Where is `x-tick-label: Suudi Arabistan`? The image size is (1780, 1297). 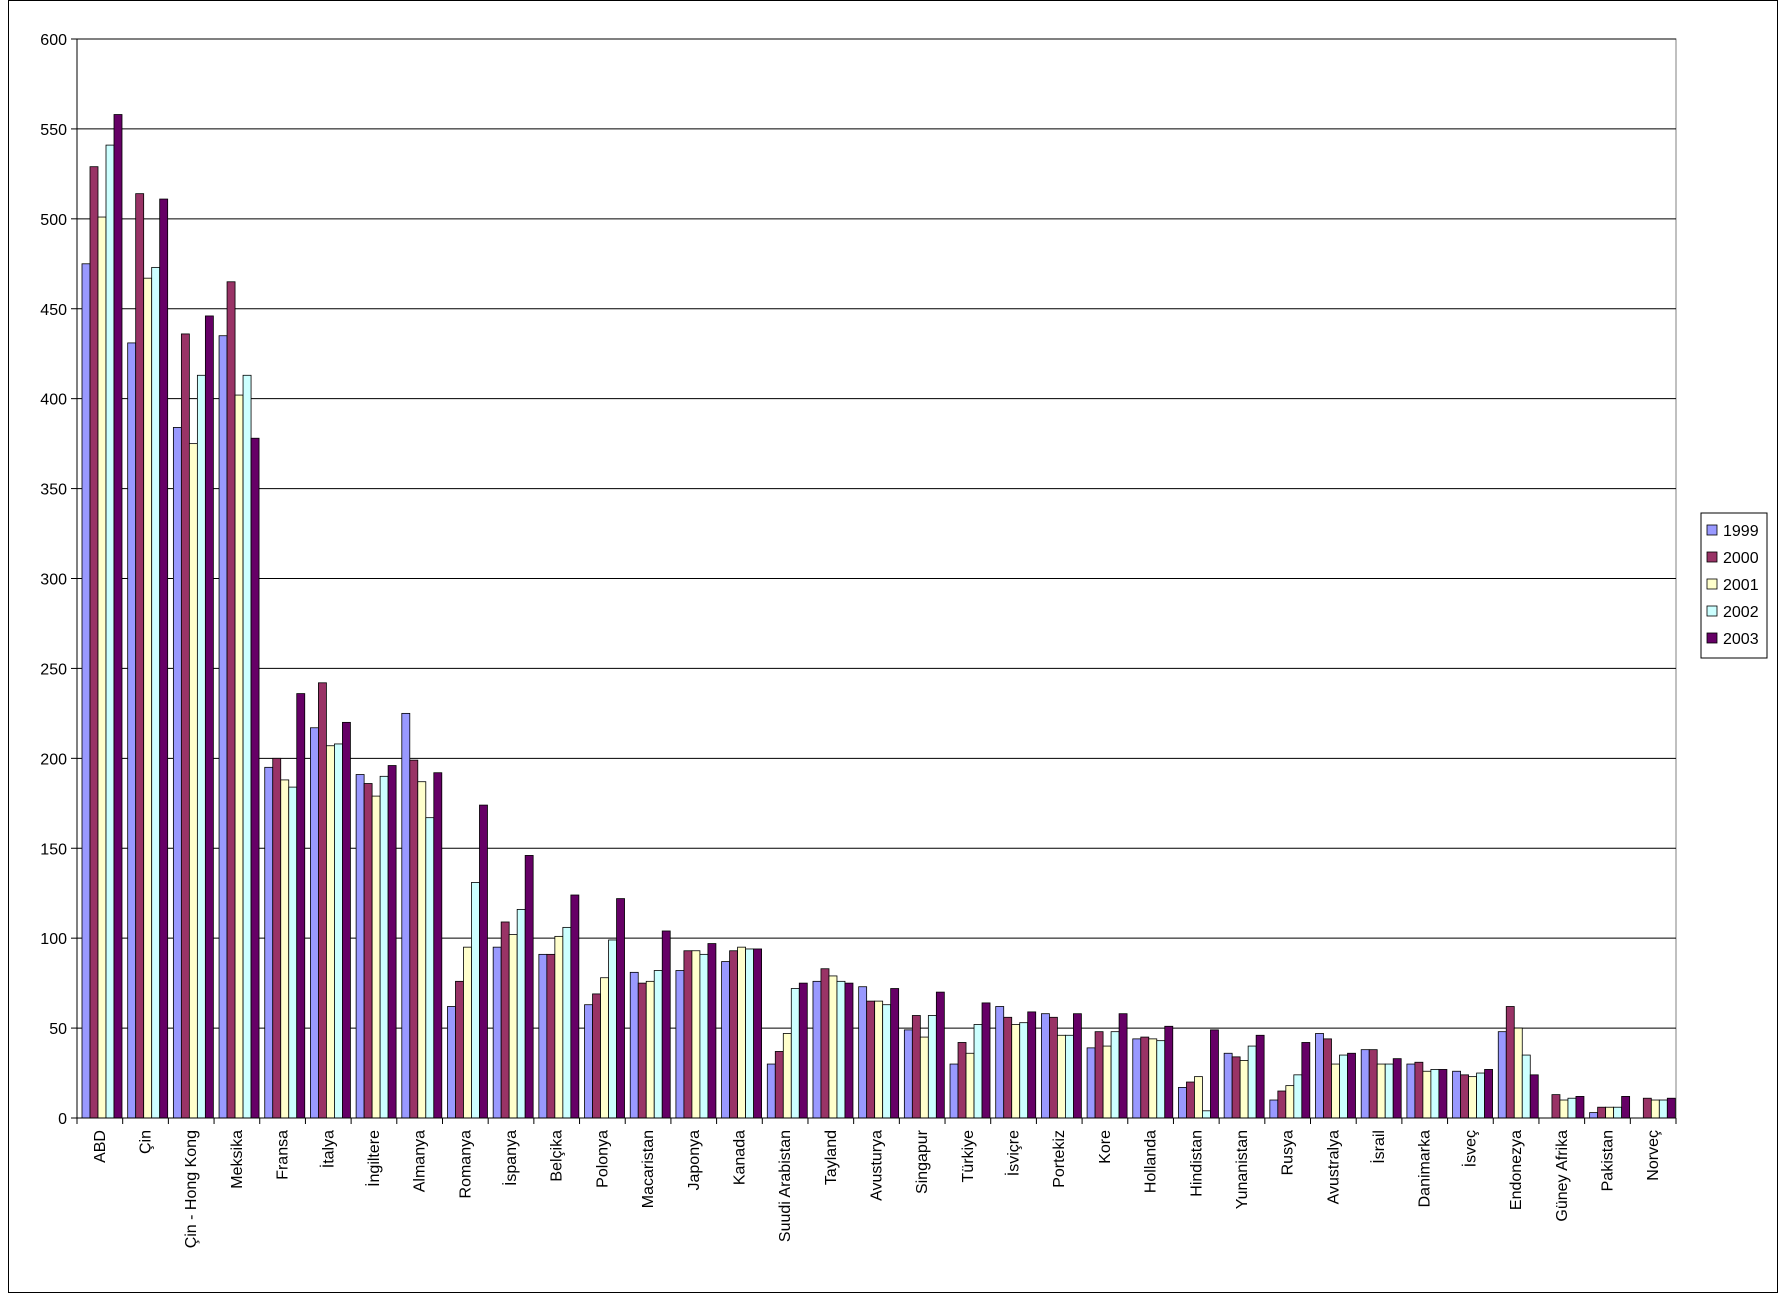 x-tick-label: Suudi Arabistan is located at coordinates (785, 1186).